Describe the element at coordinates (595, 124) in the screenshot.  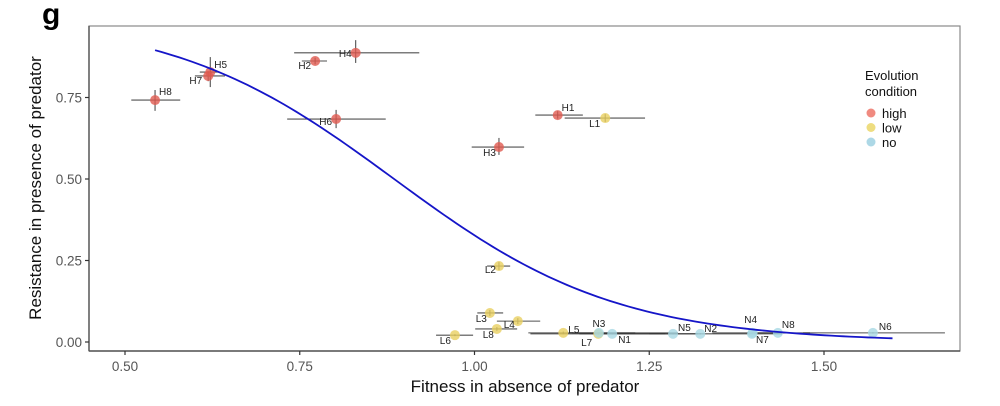
I see `point-label: L1` at that location.